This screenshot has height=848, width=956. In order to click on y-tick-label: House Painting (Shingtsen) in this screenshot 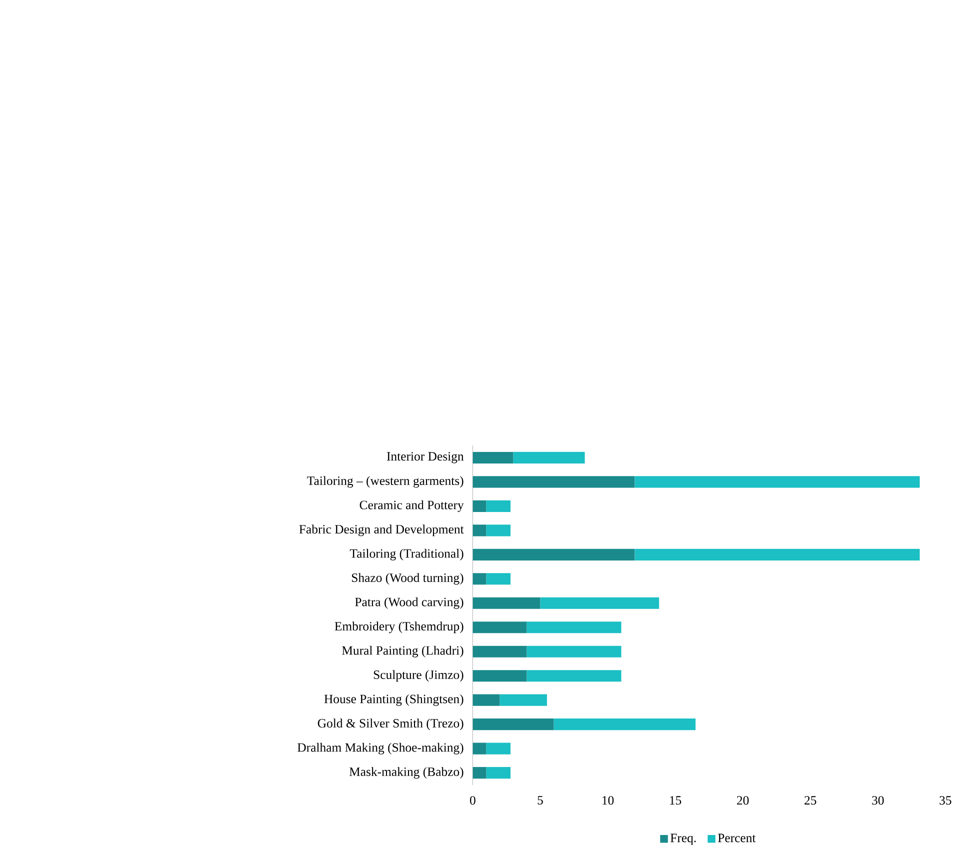, I will do `click(394, 700)`.